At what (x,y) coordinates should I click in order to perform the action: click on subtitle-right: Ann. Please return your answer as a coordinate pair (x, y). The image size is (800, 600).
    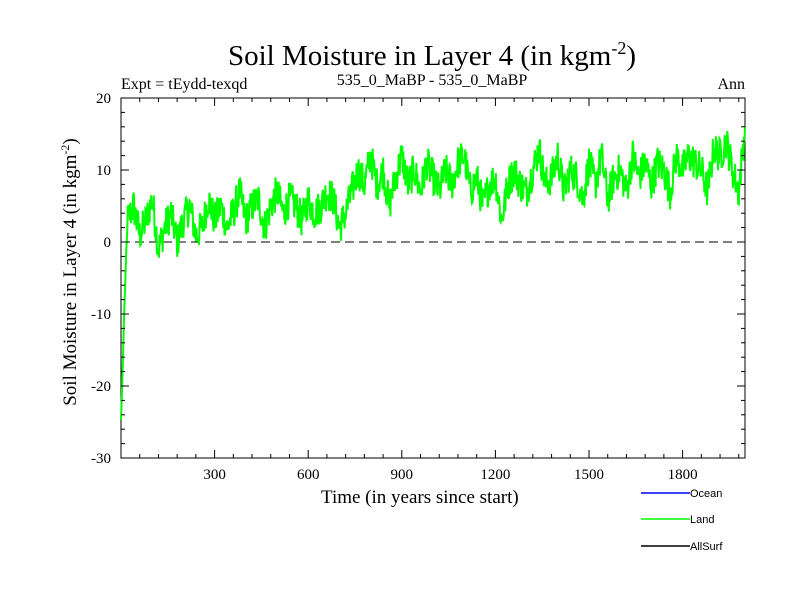
    Looking at the image, I should click on (731, 84).